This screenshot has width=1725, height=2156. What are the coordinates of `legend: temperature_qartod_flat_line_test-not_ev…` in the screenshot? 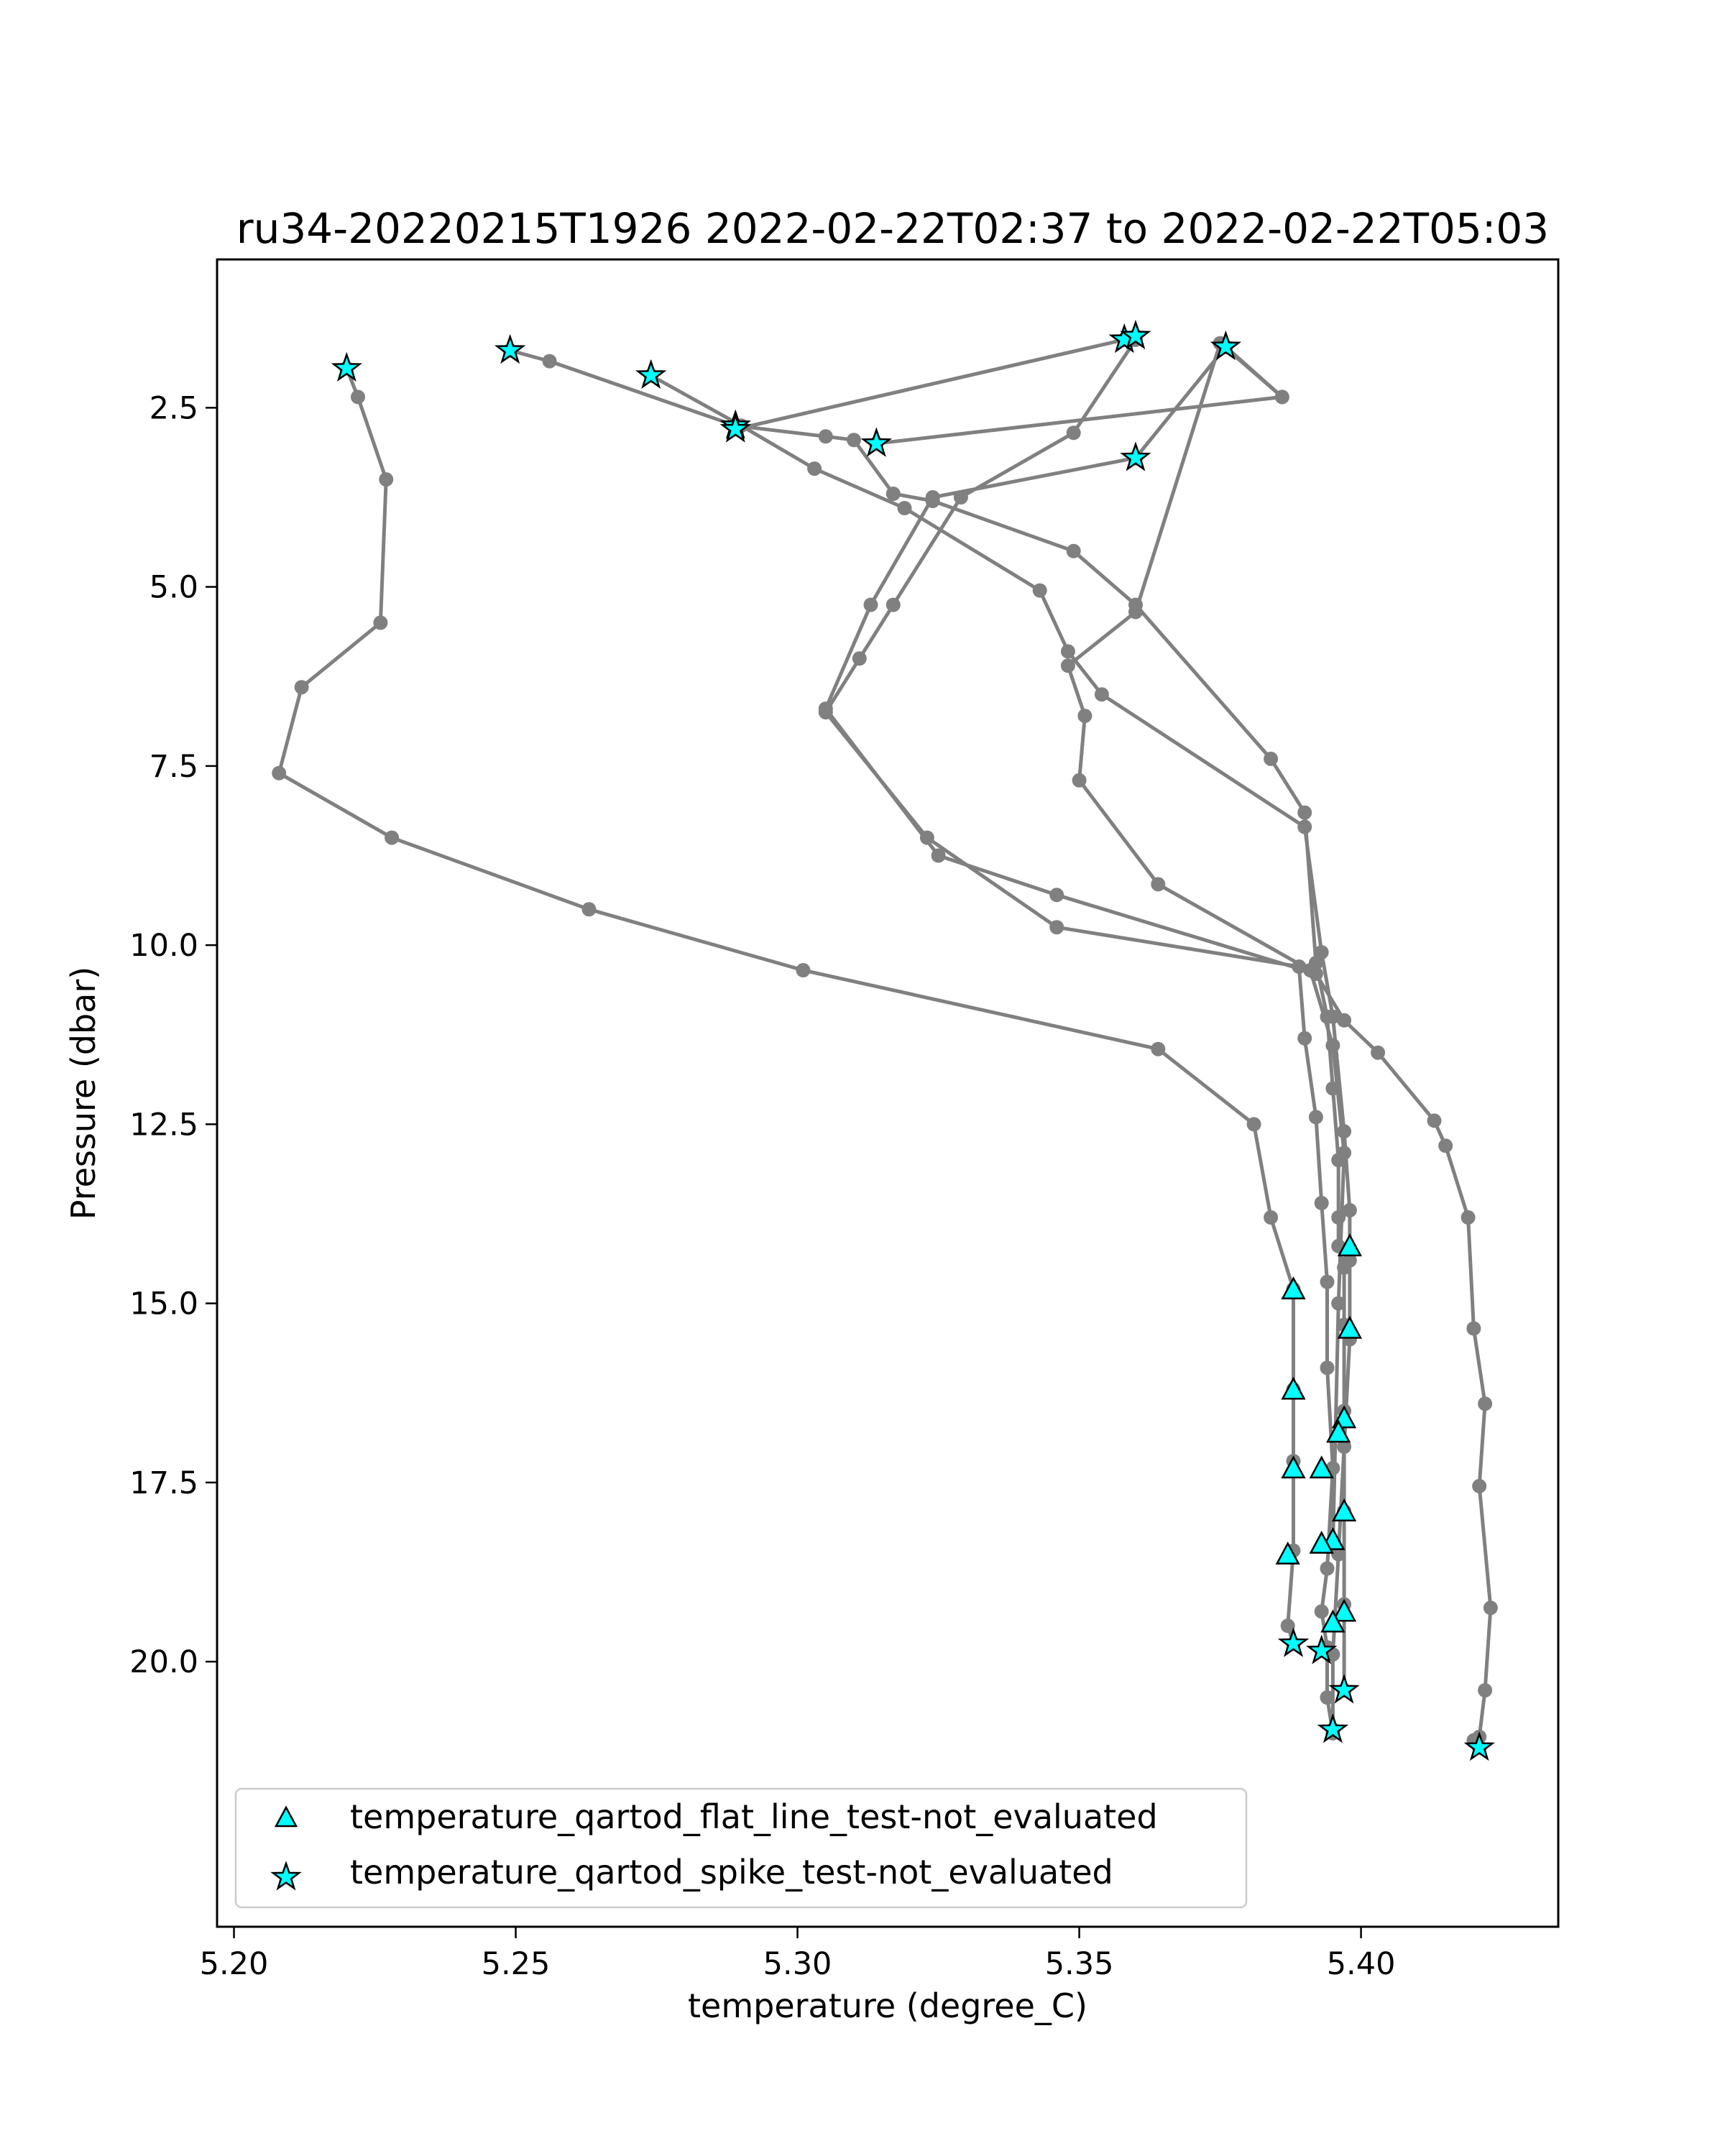 It's located at (741, 1848).